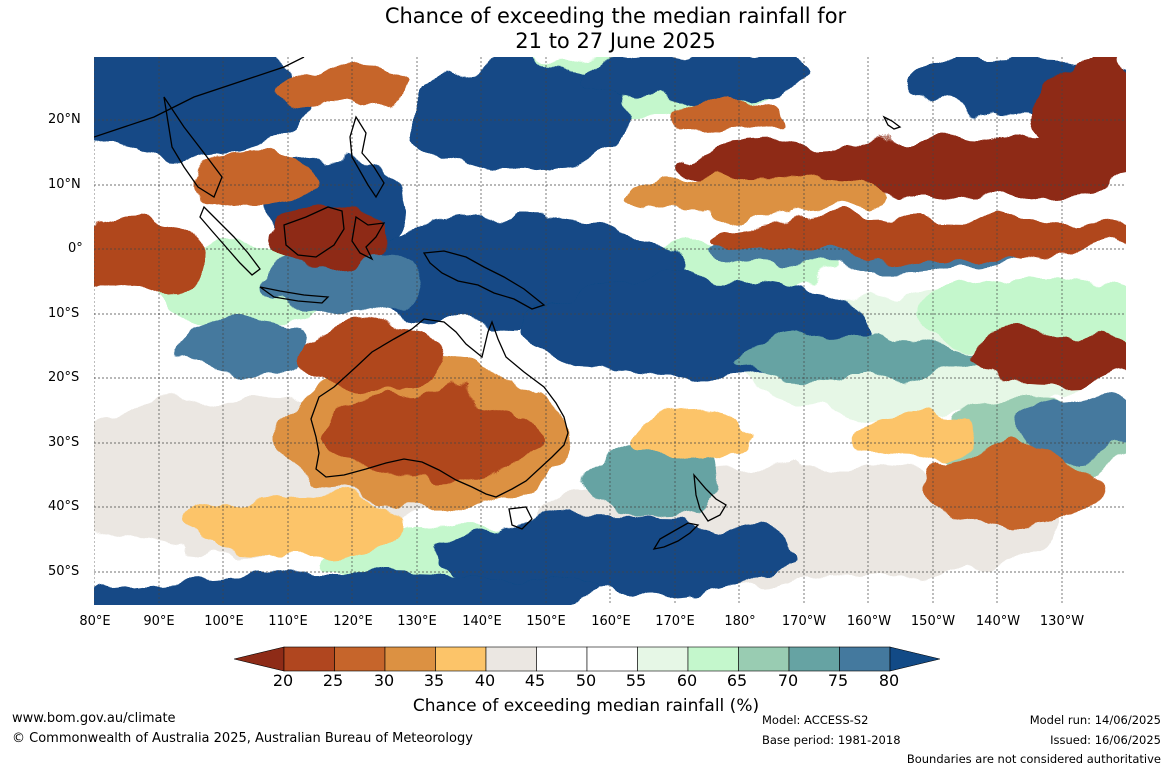 The width and height of the screenshot is (1173, 770). What do you see at coordinates (368, 238) in the screenshot?
I see `sulawesi-coastline` at bounding box center [368, 238].